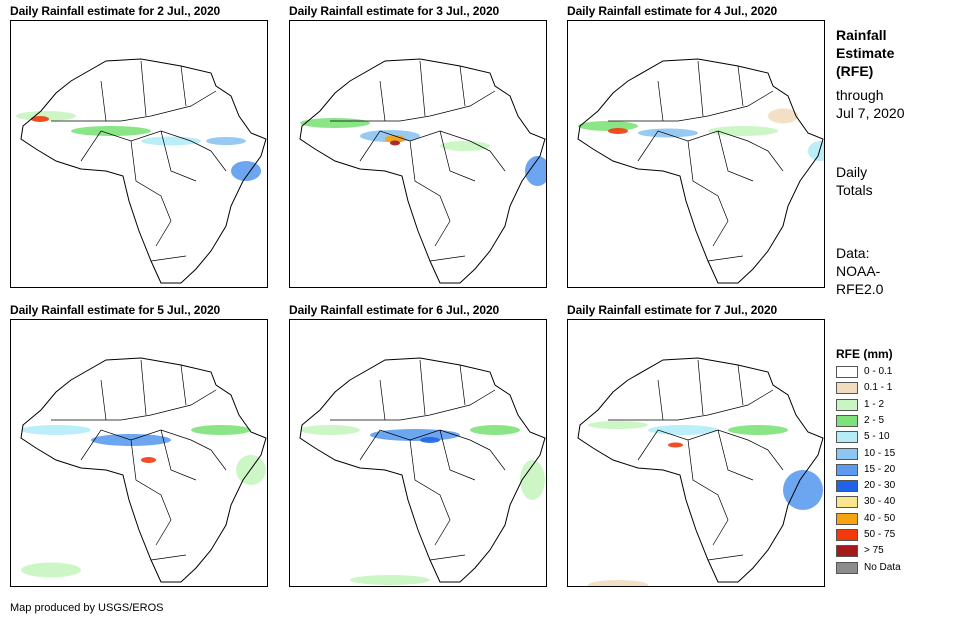  Describe the element at coordinates (882, 567) in the screenshot. I see `legend-label: No Data` at that location.